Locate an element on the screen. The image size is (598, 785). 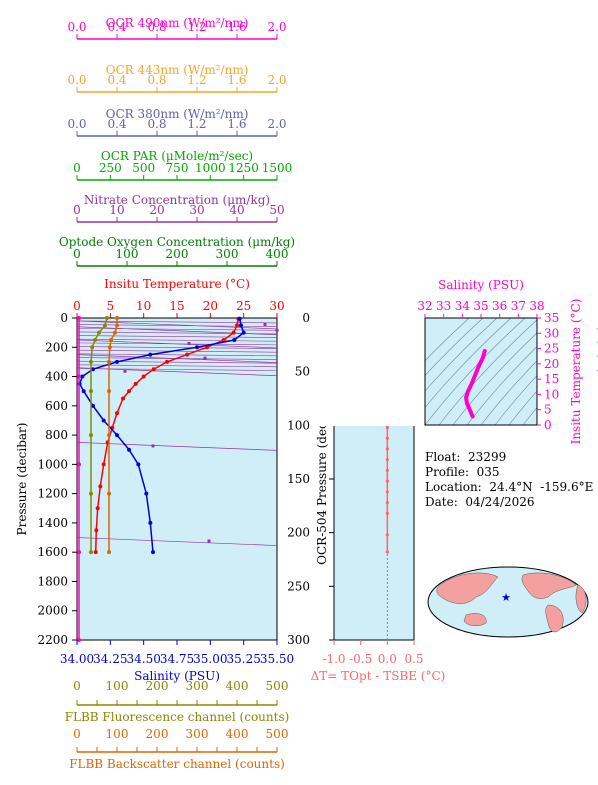
par-tick-label: 1500 is located at coordinates (277, 168).